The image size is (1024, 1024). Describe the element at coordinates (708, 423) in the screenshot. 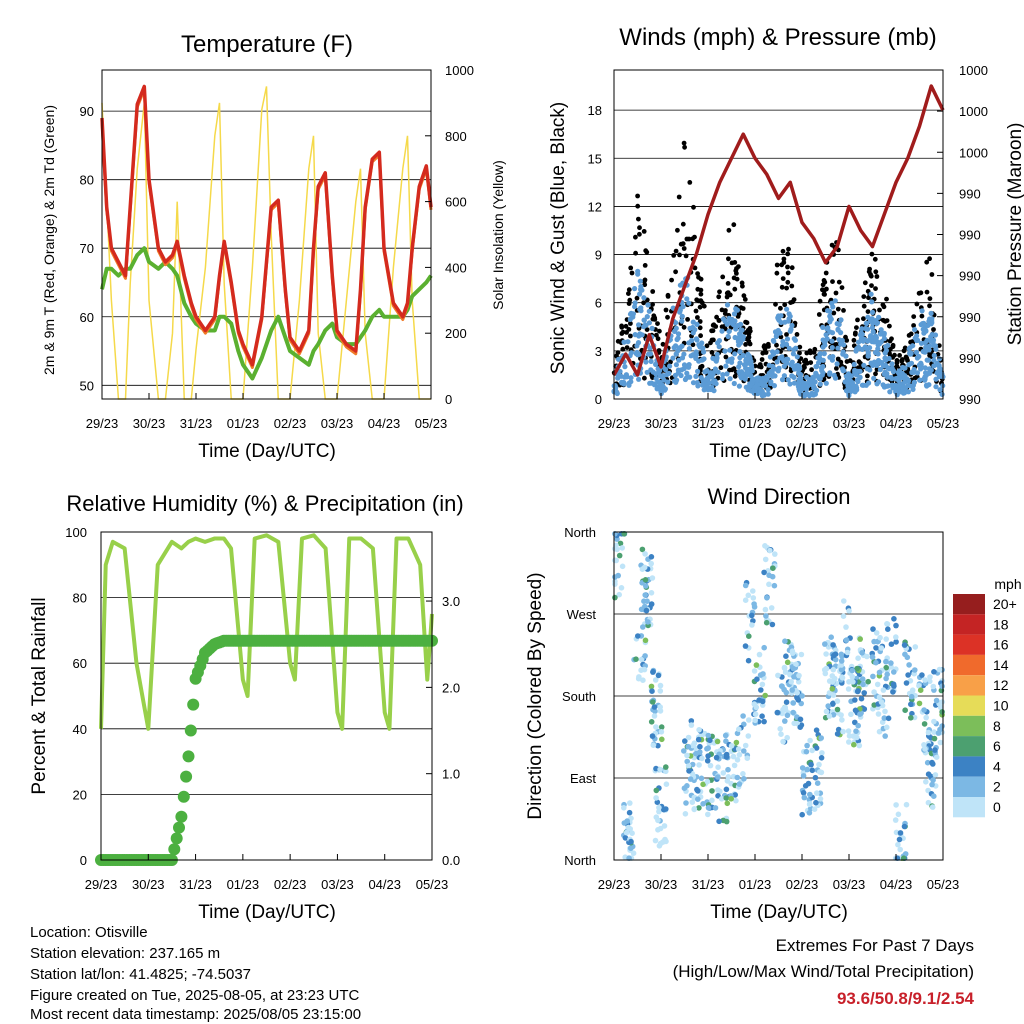

I see `x-tick-label: 31/23` at that location.